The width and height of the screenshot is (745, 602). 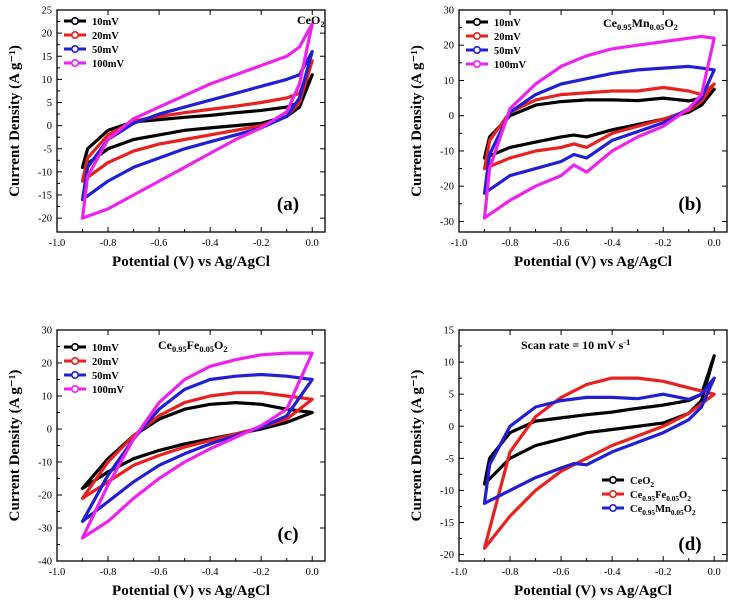 I want to click on panel-title: Ce0.95Fe0.05O2, so click(x=193, y=346).